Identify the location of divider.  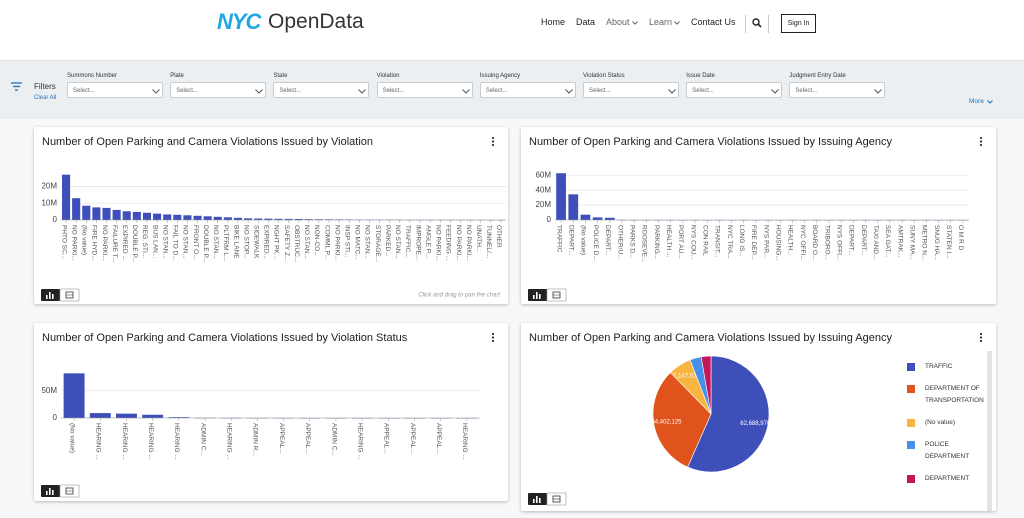
(768, 24).